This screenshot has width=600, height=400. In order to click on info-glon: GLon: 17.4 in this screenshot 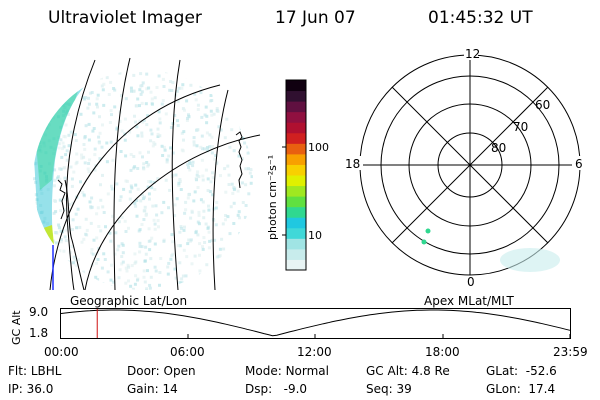, I will do `click(521, 389)`.